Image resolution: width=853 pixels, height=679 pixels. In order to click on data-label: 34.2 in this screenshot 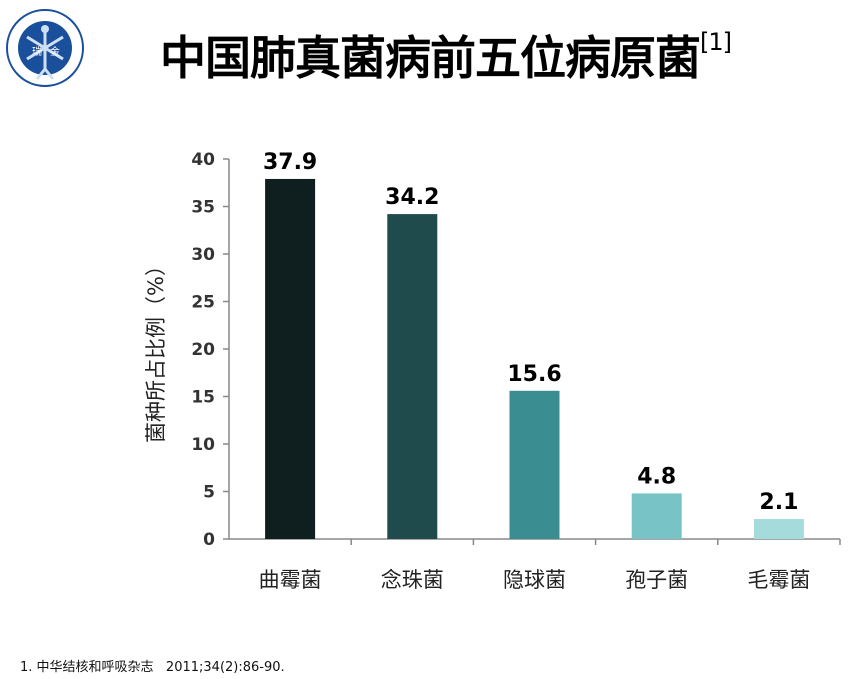, I will do `click(412, 197)`.